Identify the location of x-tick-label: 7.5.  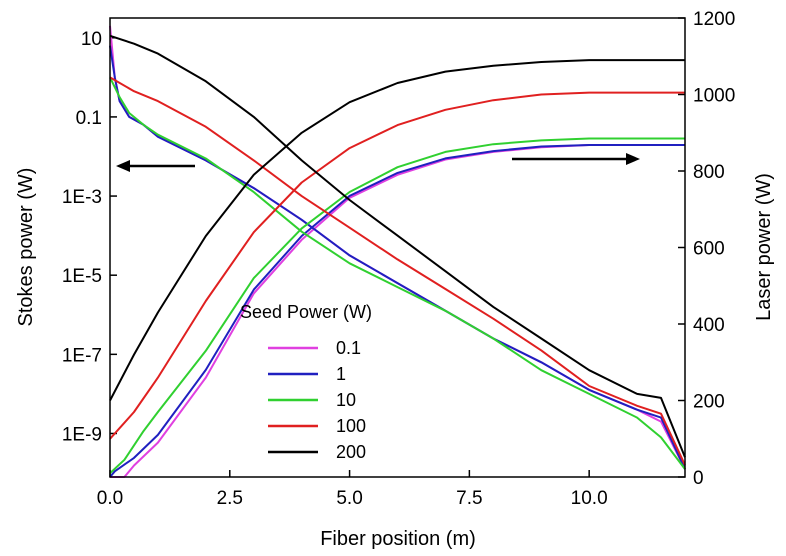
(469, 498).